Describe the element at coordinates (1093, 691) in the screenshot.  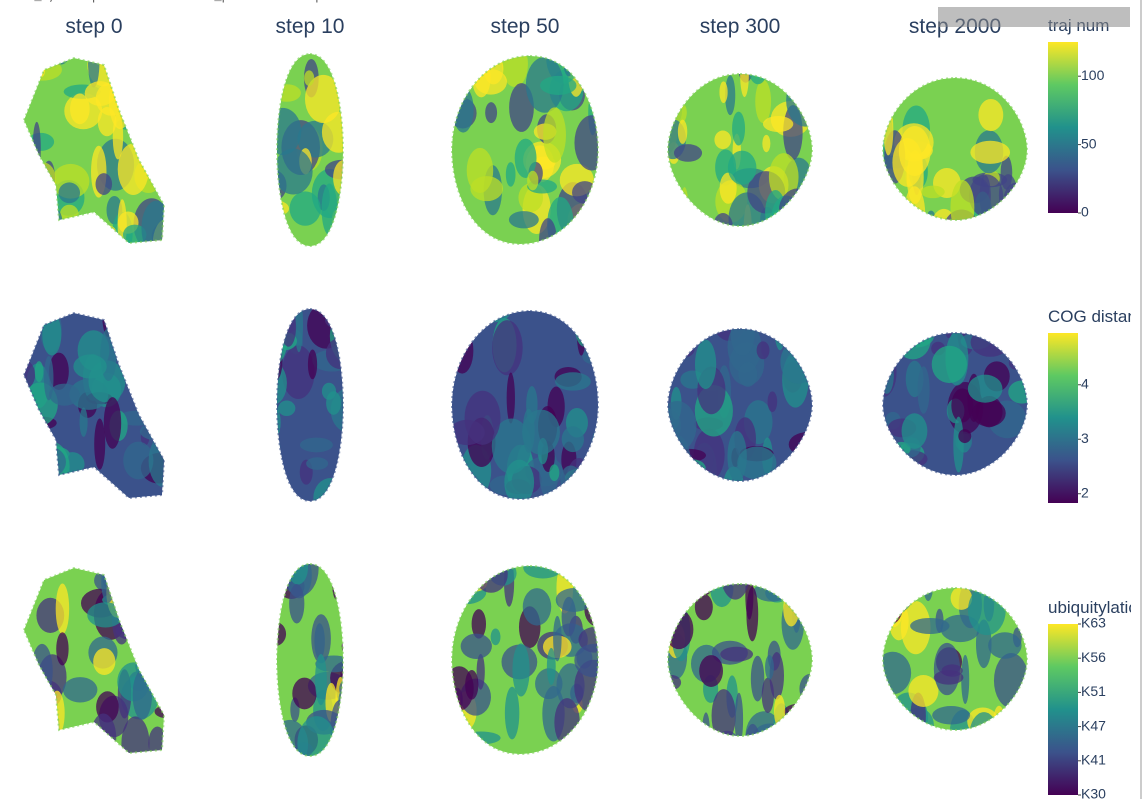
I see `colorbar-tick-label: K51` at that location.